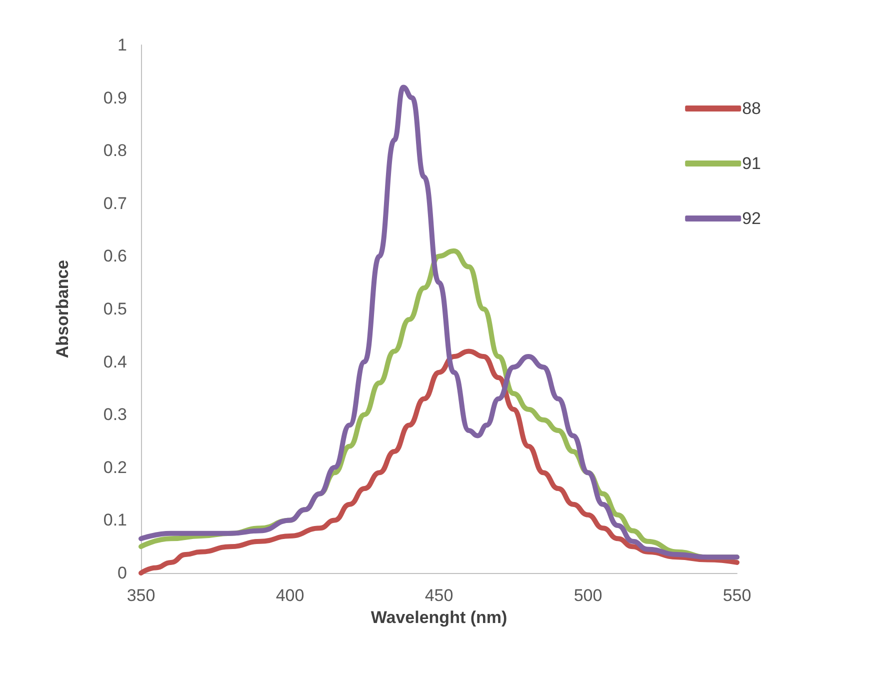 Image resolution: width=896 pixels, height=687 pixels. What do you see at coordinates (115, 98) in the screenshot?
I see `y-tick-label: 0.9` at bounding box center [115, 98].